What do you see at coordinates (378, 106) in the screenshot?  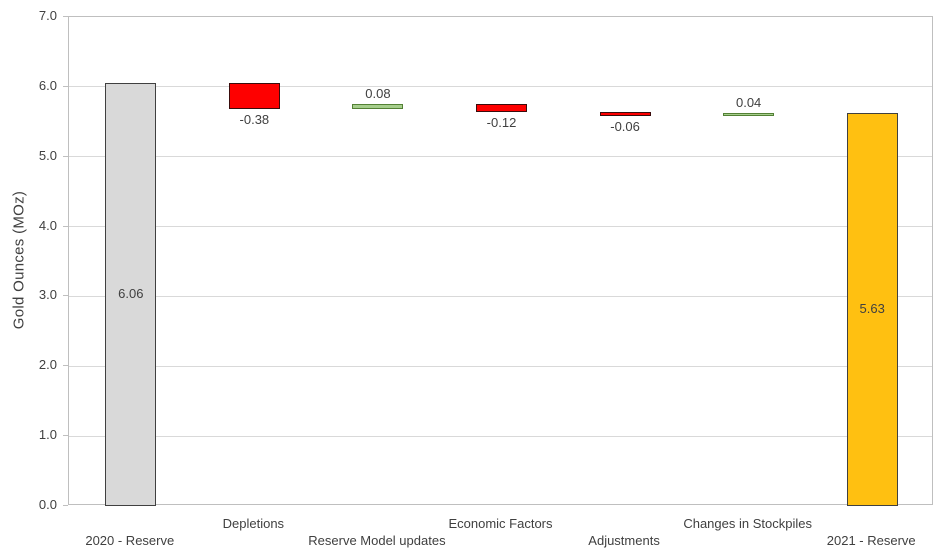 I see `bar-reserve-model-updates` at bounding box center [378, 106].